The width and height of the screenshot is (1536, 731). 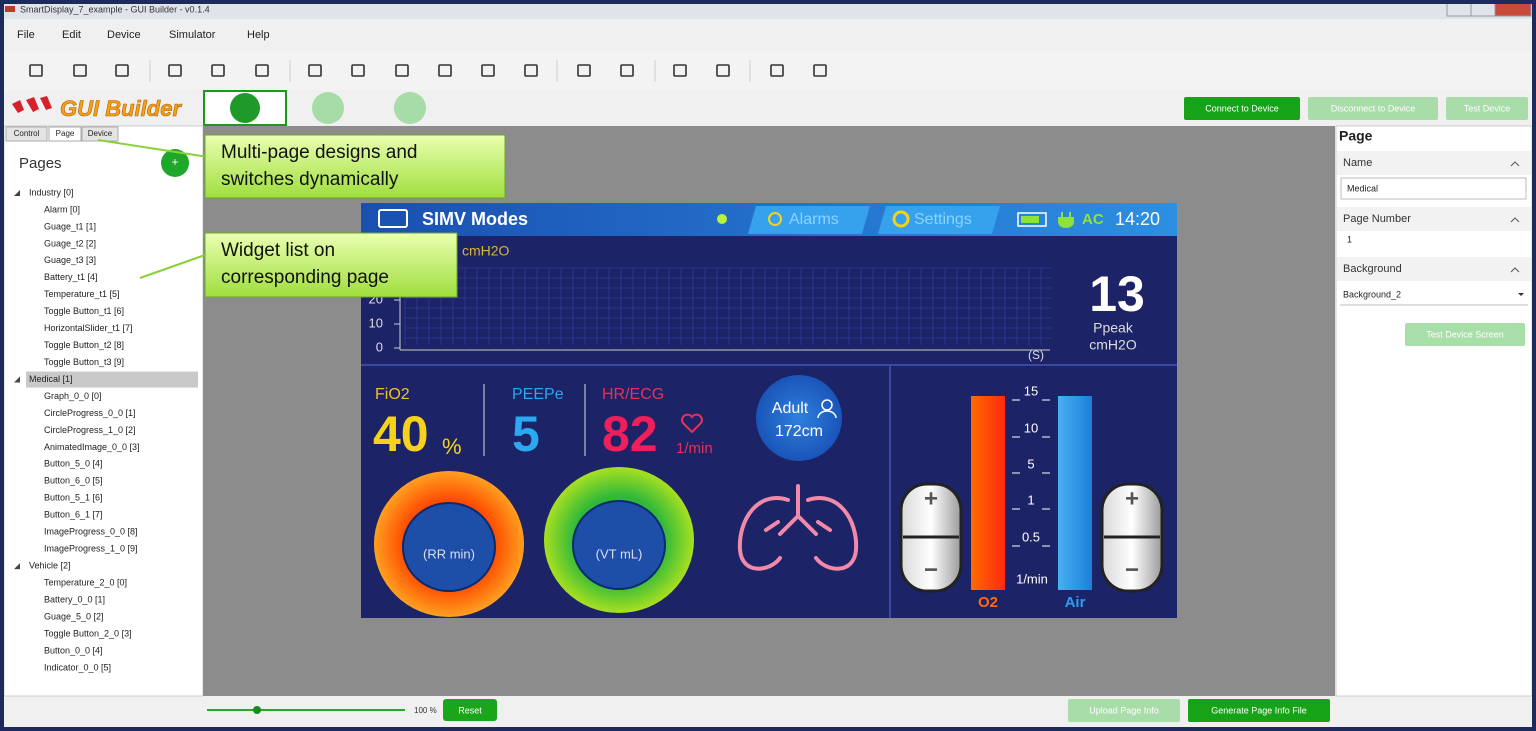 I want to click on background-label: Background, so click(x=1372, y=269).